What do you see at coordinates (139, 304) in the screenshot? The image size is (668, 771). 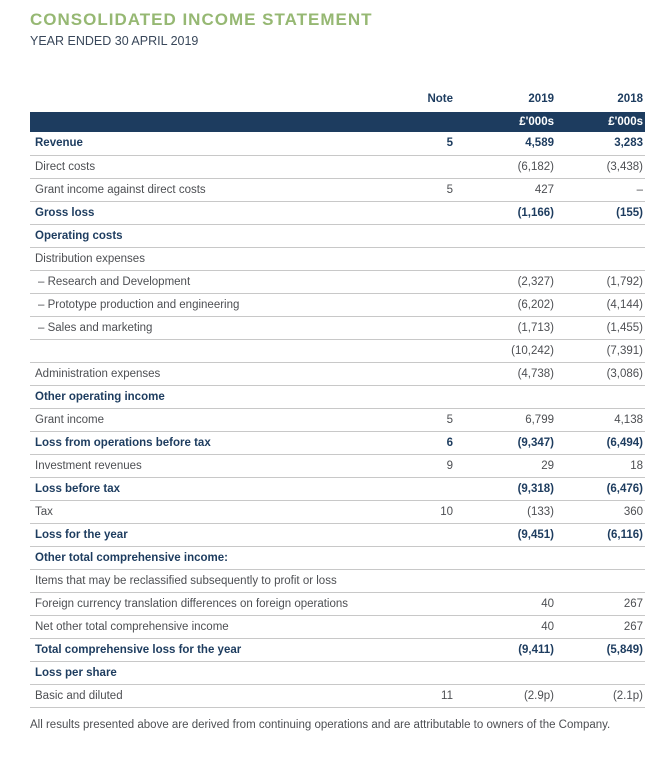 I see `row-label: – Prototype production and engineering` at bounding box center [139, 304].